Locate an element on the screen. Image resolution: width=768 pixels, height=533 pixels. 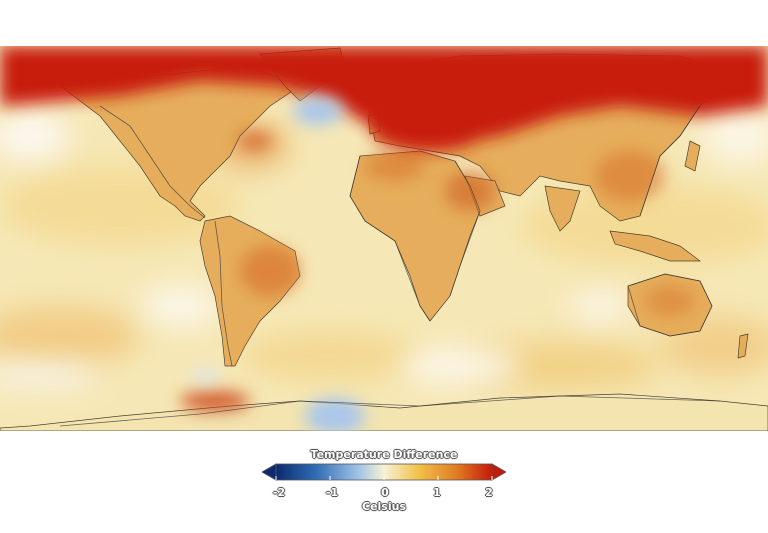
legend-unit-label: Celsius is located at coordinates (384, 506).